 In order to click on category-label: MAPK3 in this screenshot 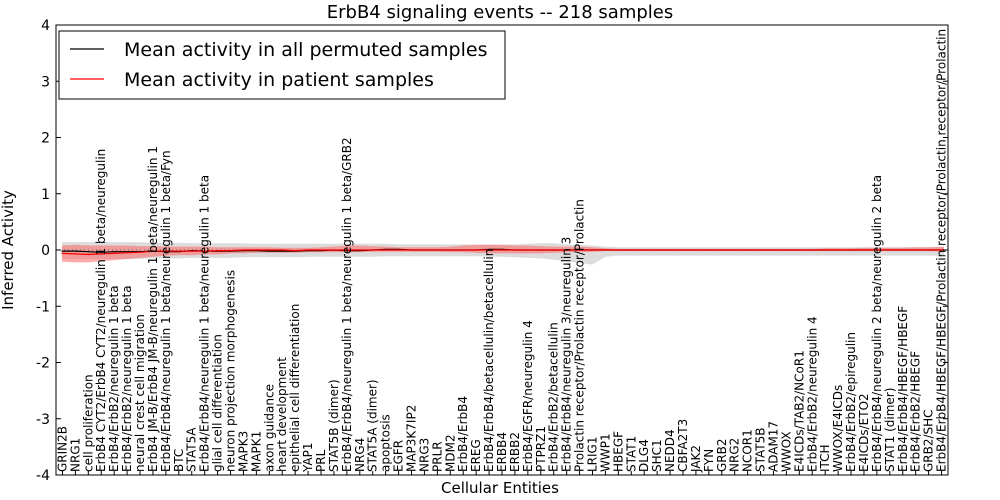, I will do `click(243, 451)`.